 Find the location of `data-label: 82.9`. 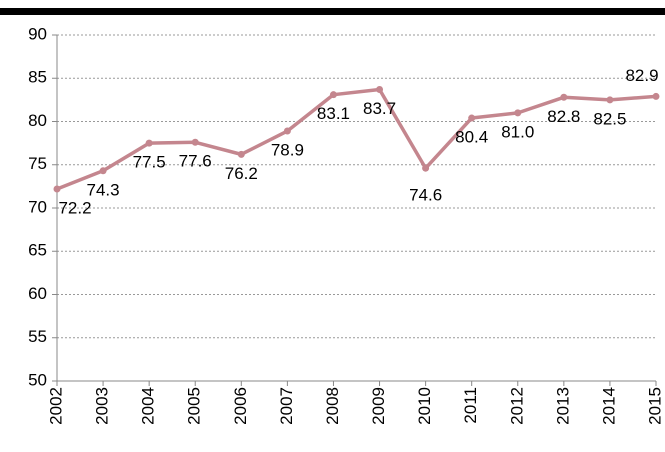

data-label: 82.9 is located at coordinates (641, 75).